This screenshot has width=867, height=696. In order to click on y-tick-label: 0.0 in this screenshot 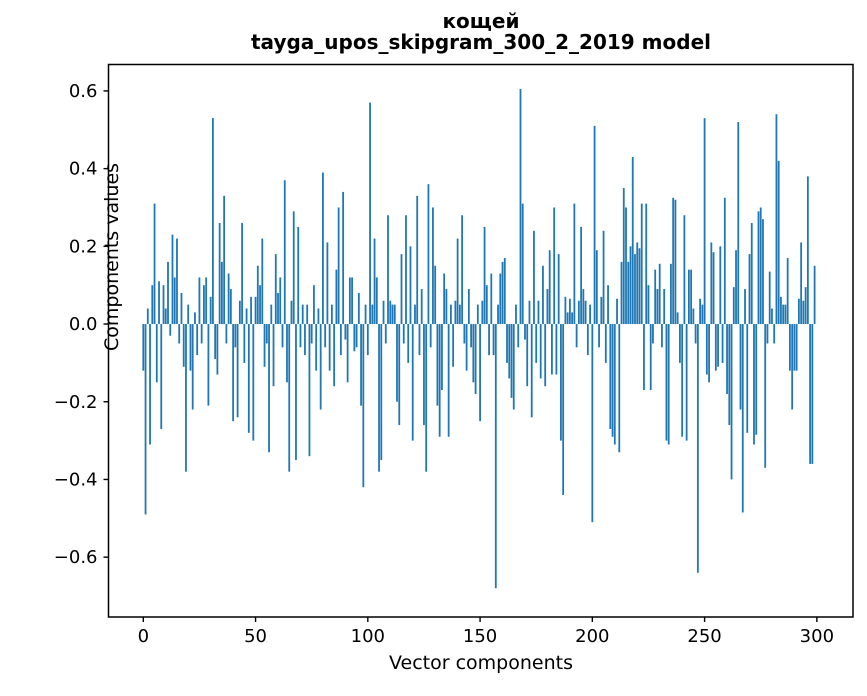, I will do `click(83, 324)`.